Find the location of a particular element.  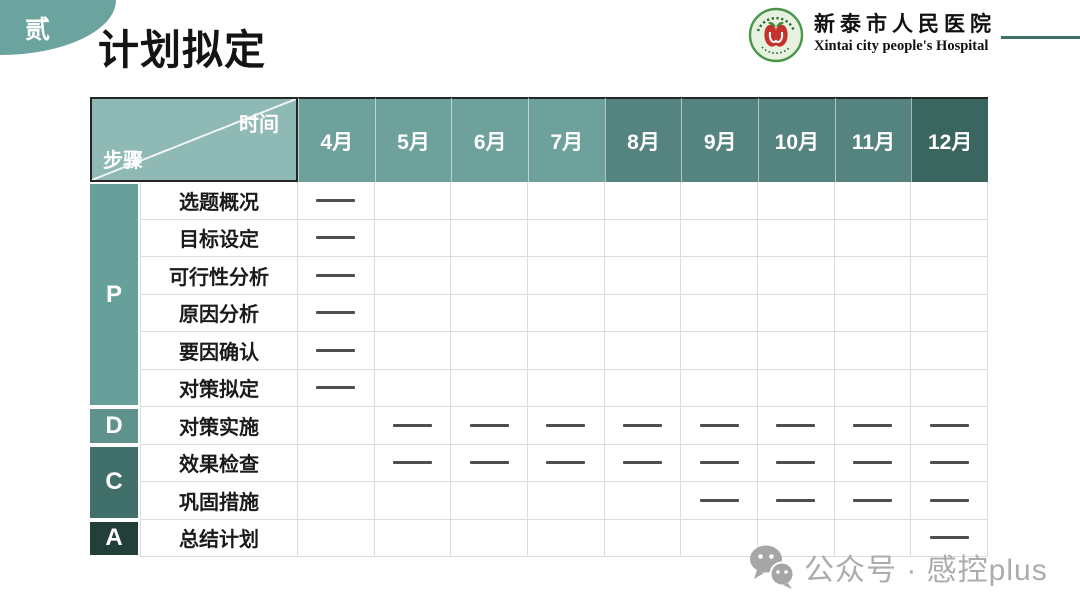

corner-step-label: 步骤 is located at coordinates (123, 161).